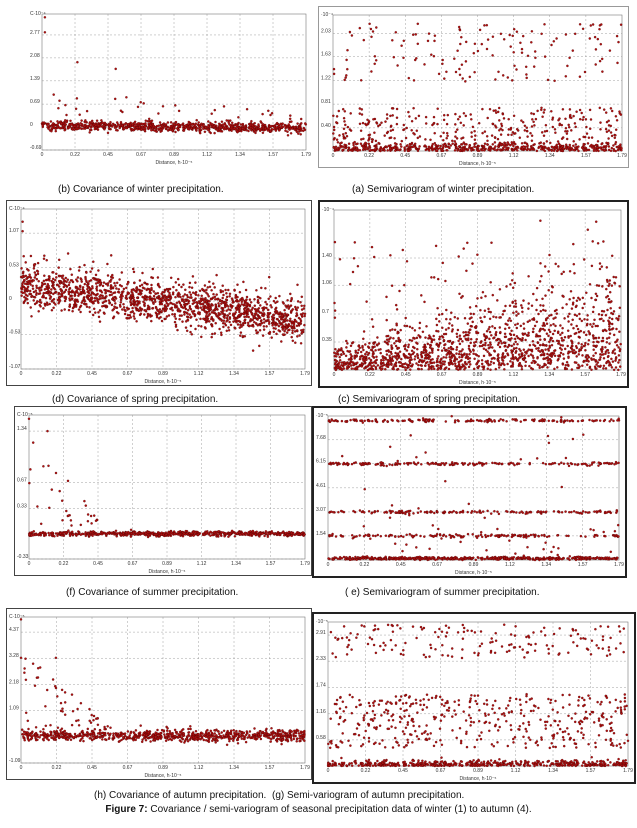 This screenshot has width=637, height=828. Describe the element at coordinates (35, 79) in the screenshot. I see `y-tick-label: 1.39` at that location.